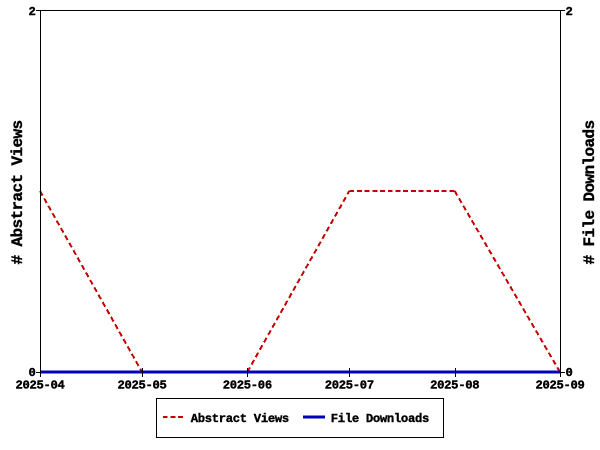  What do you see at coordinates (141, 386) in the screenshot?
I see `svg-text: 2025-05` at bounding box center [141, 386].